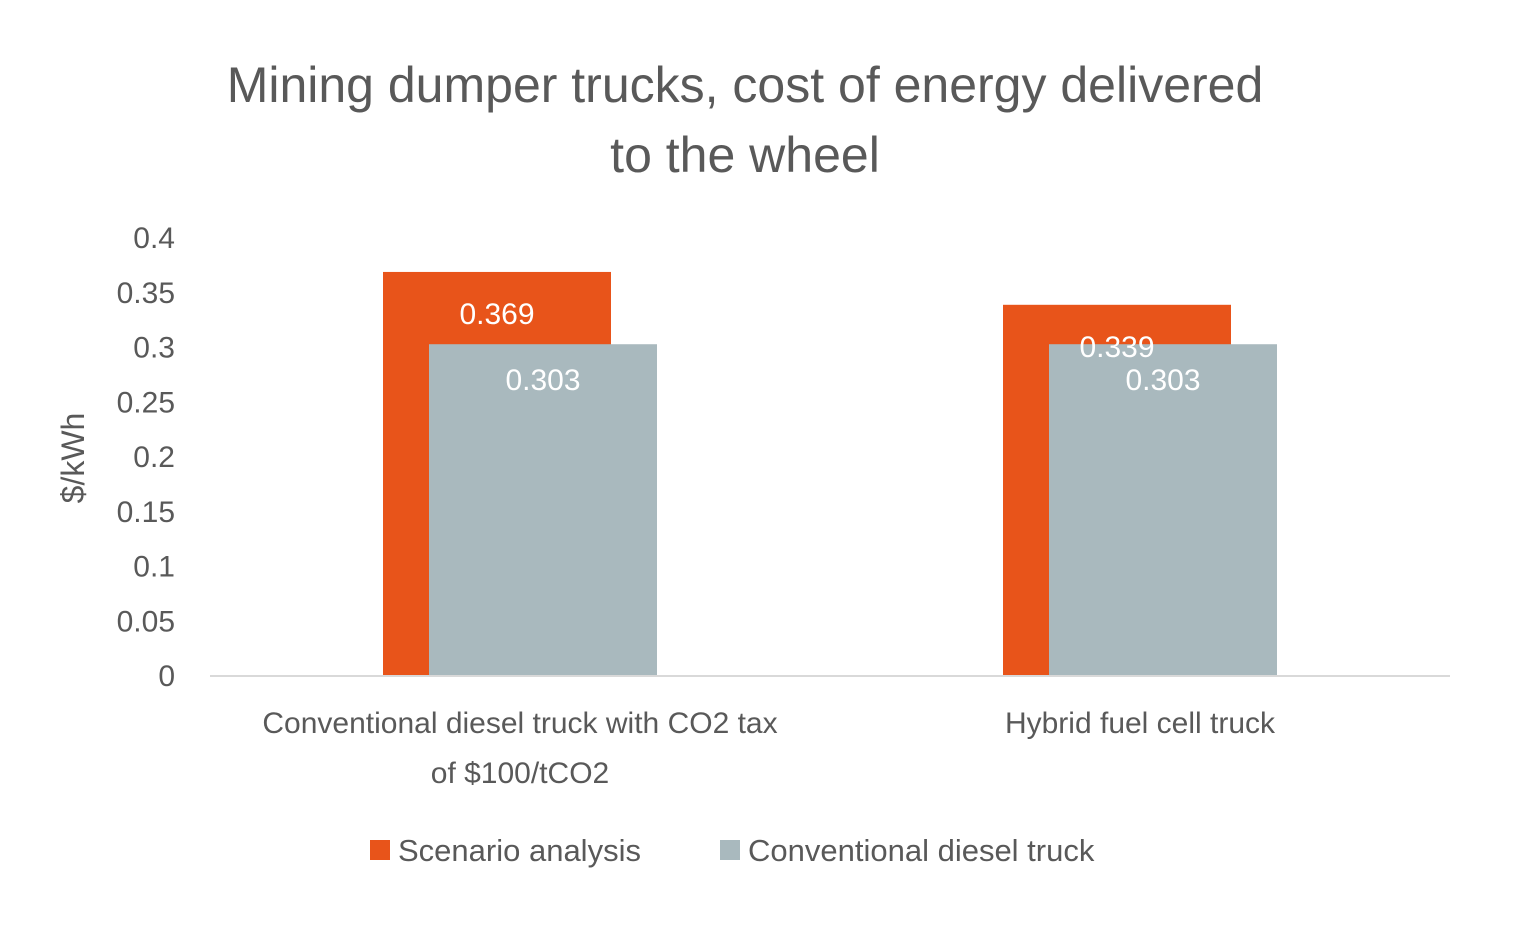  What do you see at coordinates (73, 458) in the screenshot?
I see `y-axis-label: $/kWh` at bounding box center [73, 458].